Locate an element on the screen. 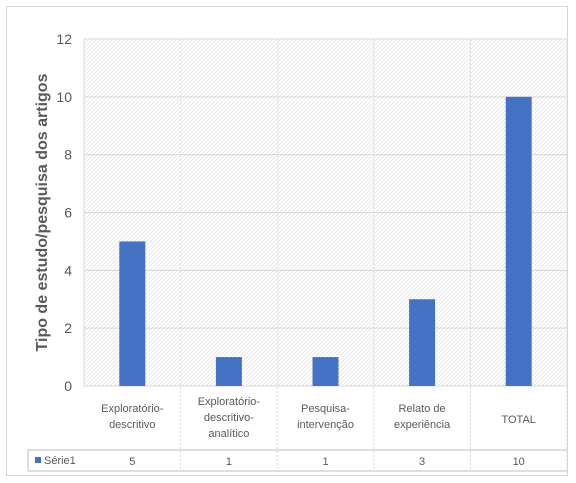  y-axis-ticks: 0 2 4 6 8 10 12 is located at coordinates (64, 212).